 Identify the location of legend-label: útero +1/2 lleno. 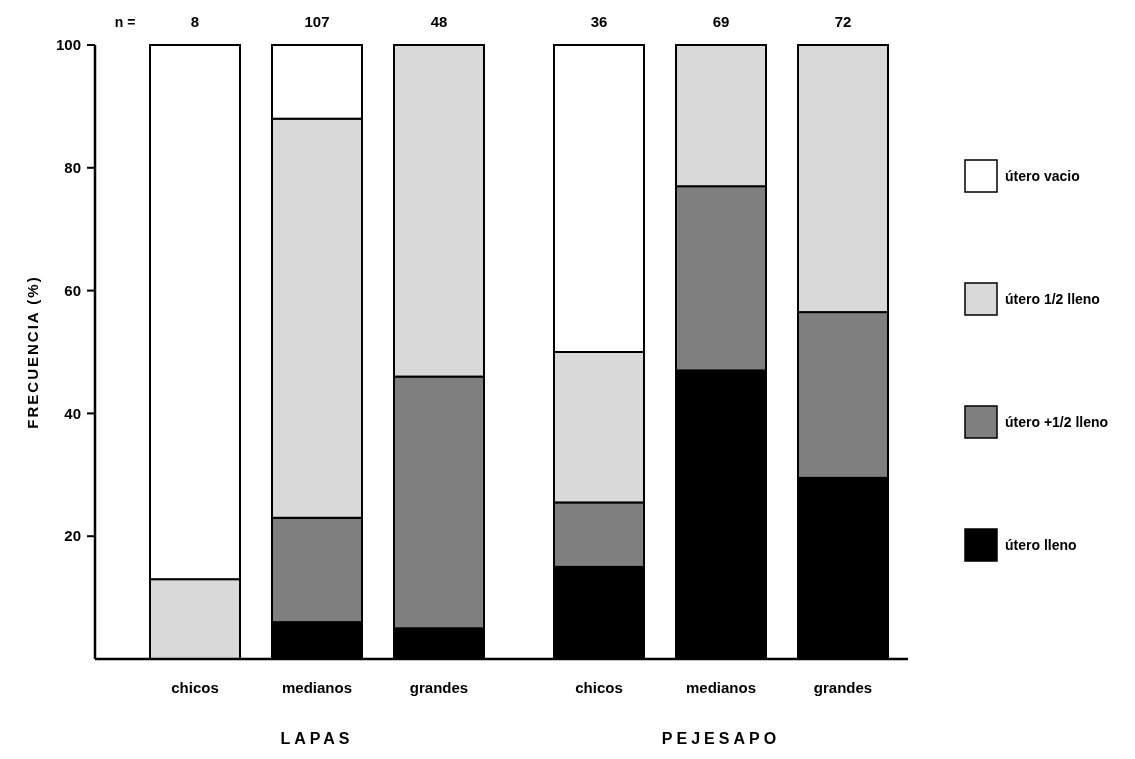
(1057, 421).